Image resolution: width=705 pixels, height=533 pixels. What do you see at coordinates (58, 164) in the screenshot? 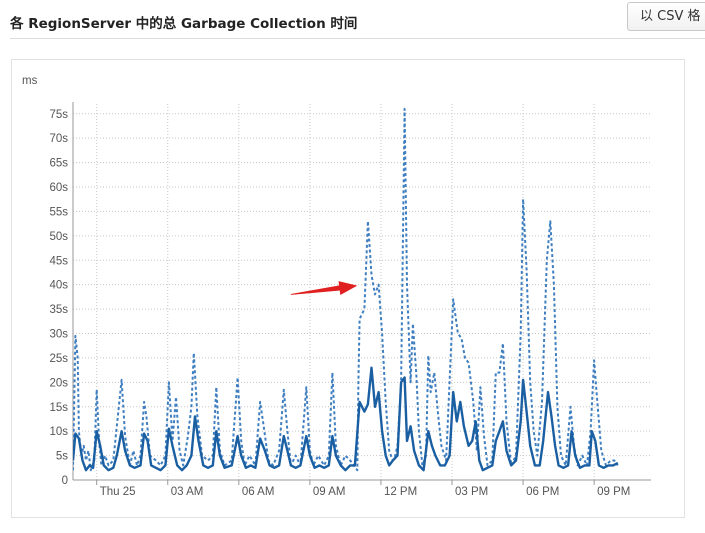
I see `y-tick-label: 65s` at bounding box center [58, 164].